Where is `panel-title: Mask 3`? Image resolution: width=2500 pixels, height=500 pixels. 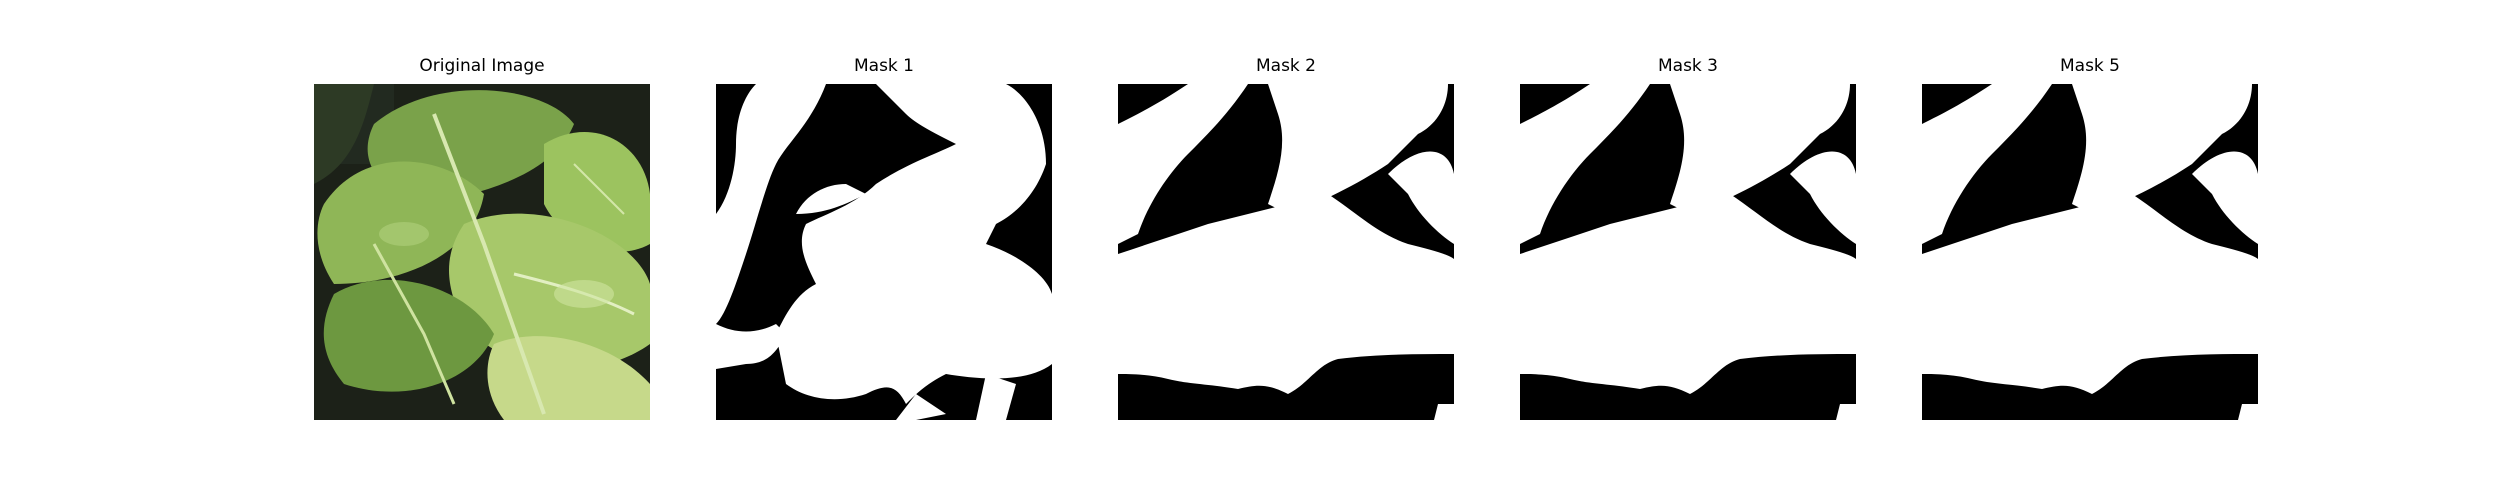
panel-title: Mask 3 is located at coordinates (1687, 66).